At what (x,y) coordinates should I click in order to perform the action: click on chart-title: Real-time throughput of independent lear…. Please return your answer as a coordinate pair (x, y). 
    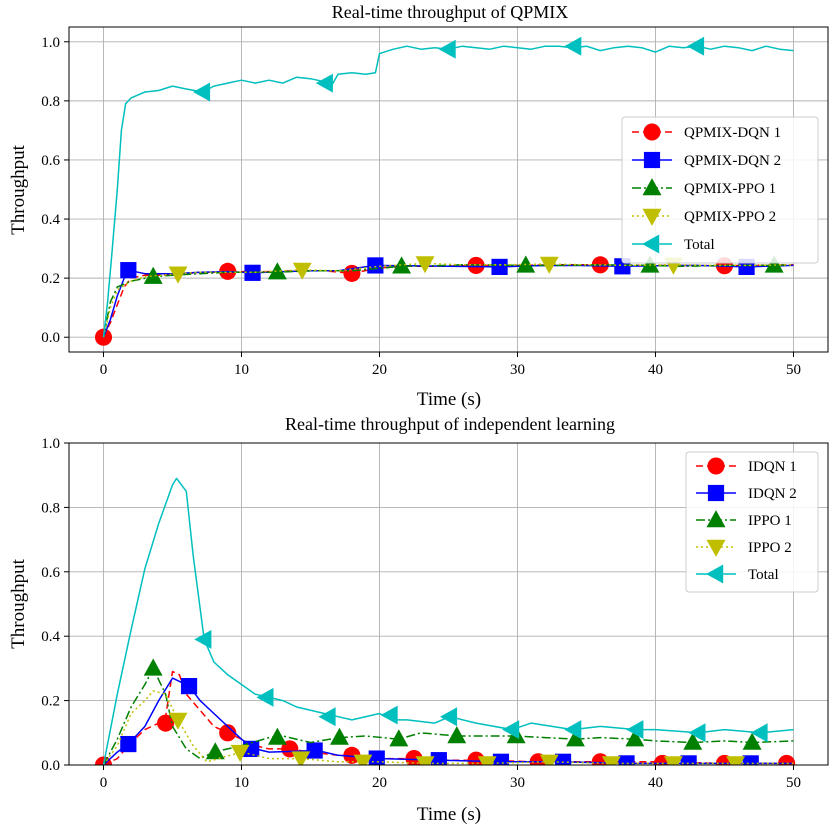
    Looking at the image, I should click on (450, 424).